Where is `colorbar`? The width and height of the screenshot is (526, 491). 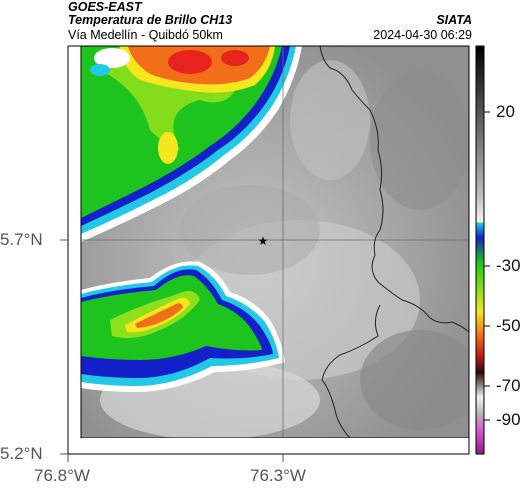 colorbar is located at coordinates (480, 250).